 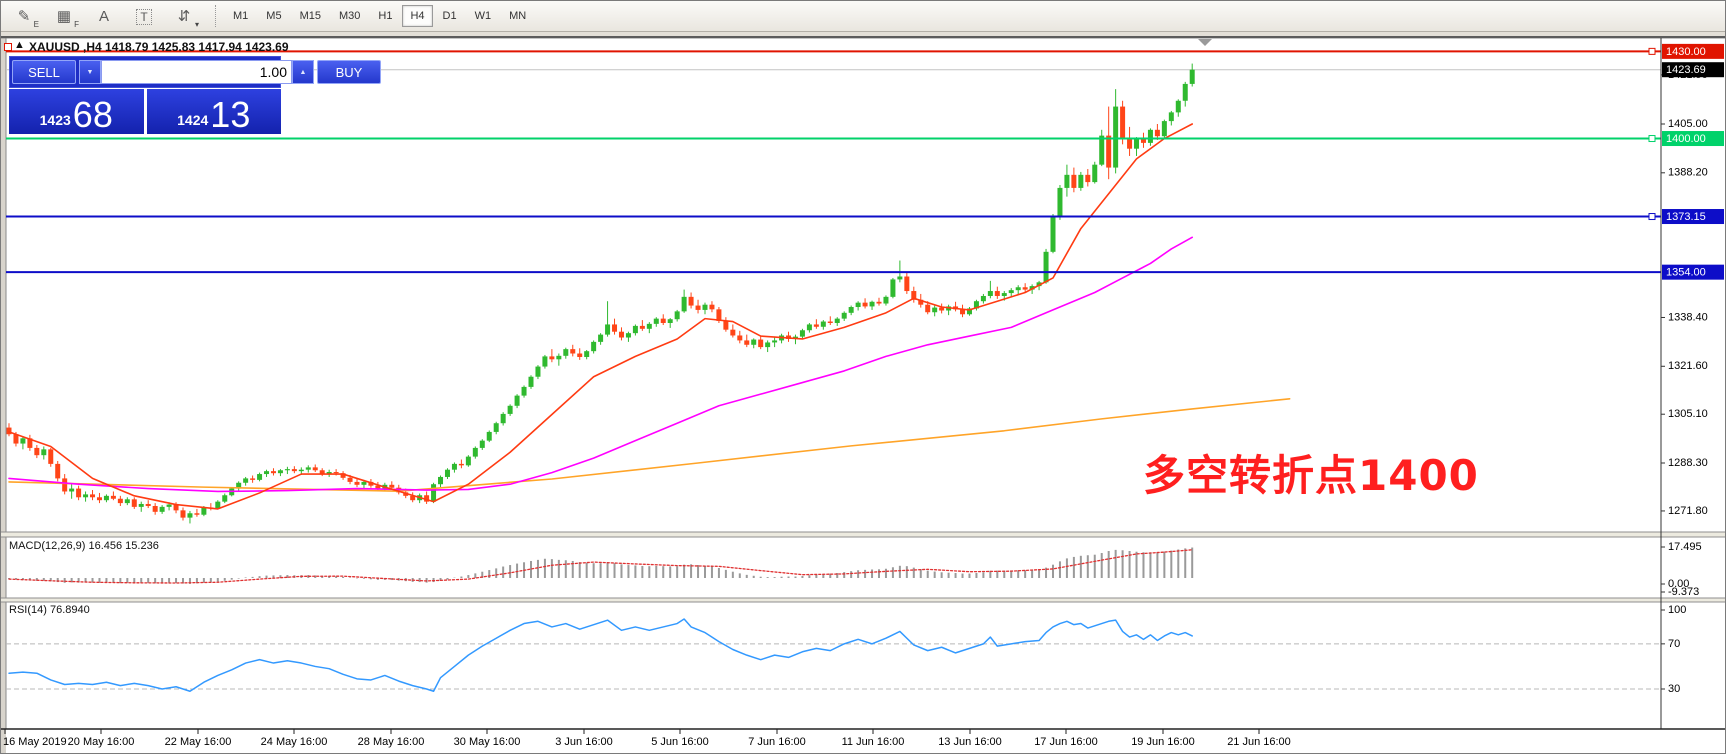 I want to click on sell-price-big: 68, so click(x=92, y=115).